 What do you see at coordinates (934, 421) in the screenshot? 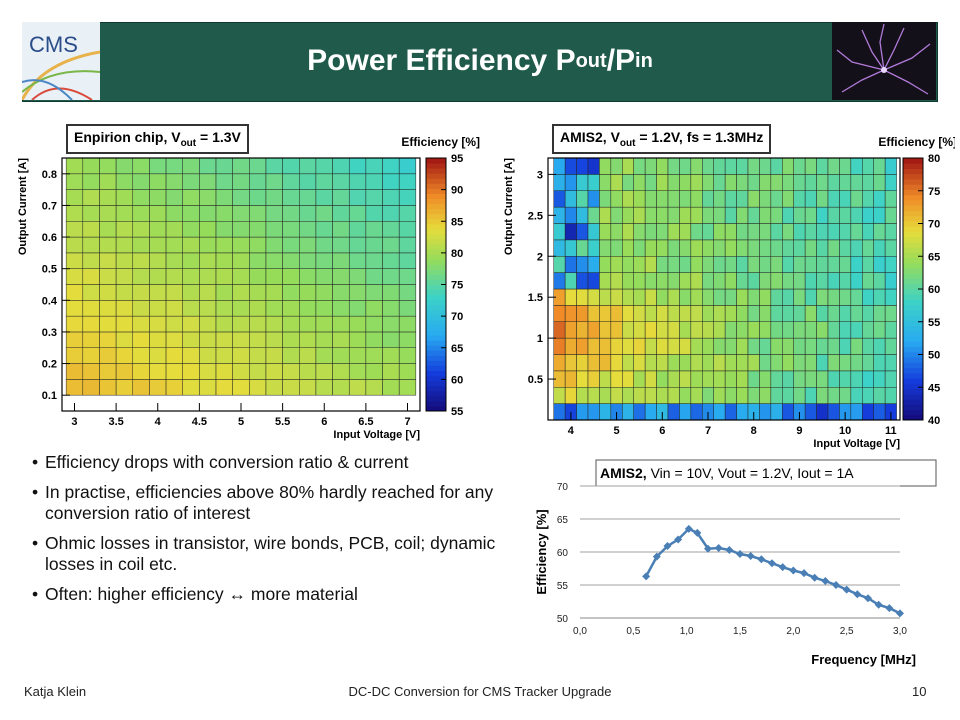
I see `colorbar-tick-label: 40` at bounding box center [934, 421].